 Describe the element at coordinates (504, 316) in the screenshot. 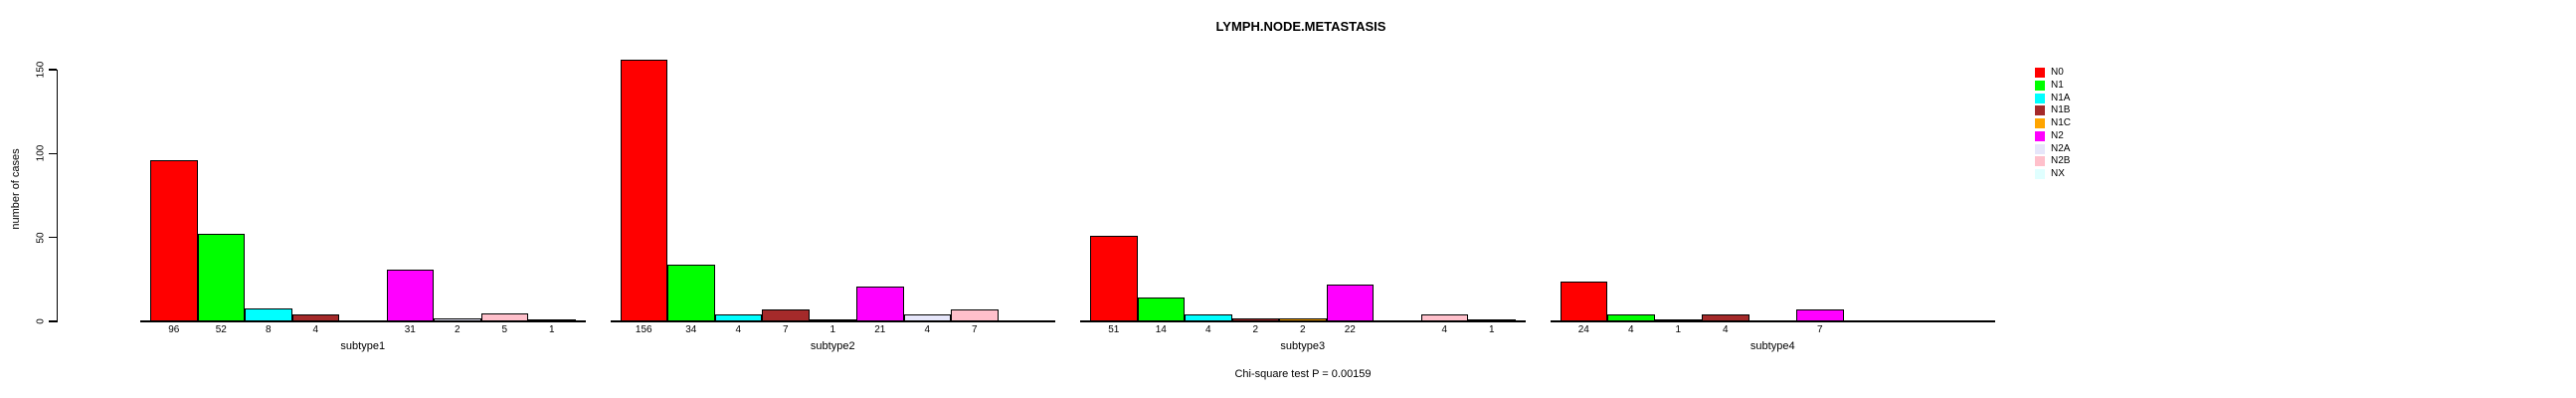

I see `bar-n2b-subtype1` at that location.